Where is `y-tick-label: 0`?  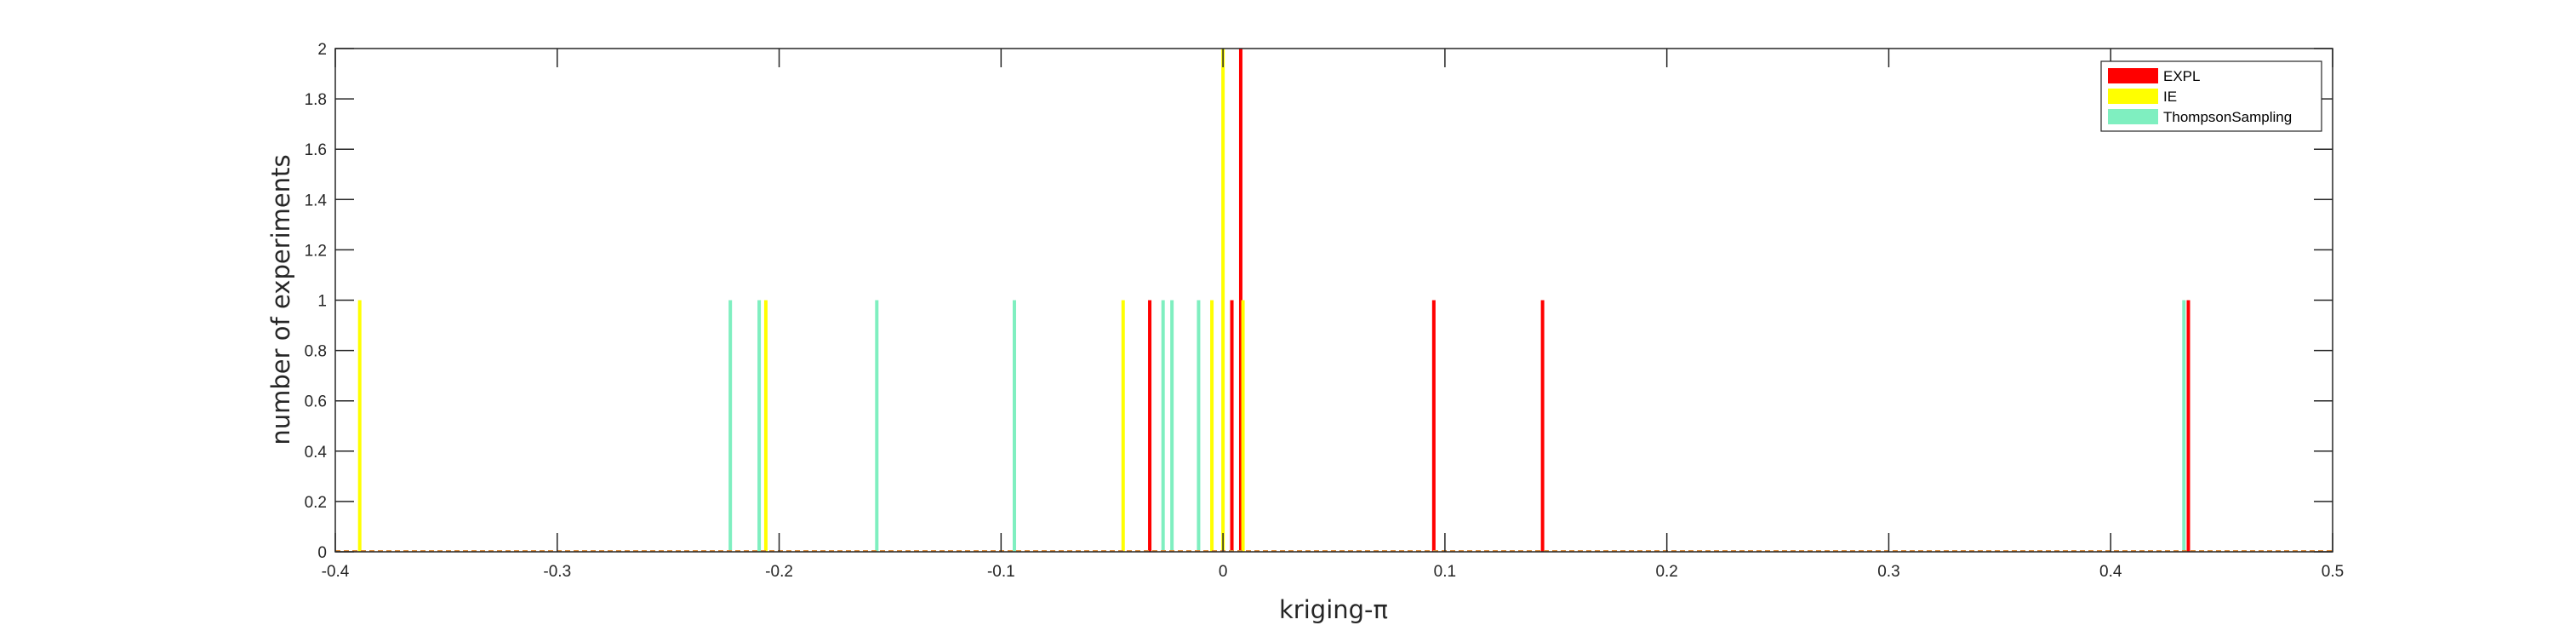
y-tick-label: 0 is located at coordinates (322, 553).